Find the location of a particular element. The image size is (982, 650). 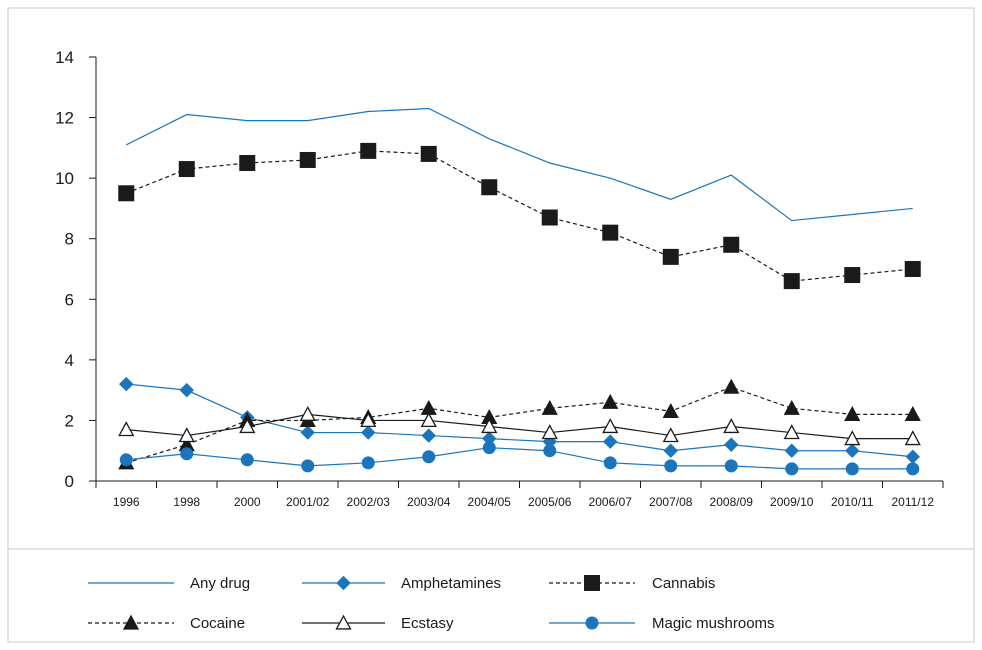

legend-label: Ecstasy is located at coordinates (427, 623).